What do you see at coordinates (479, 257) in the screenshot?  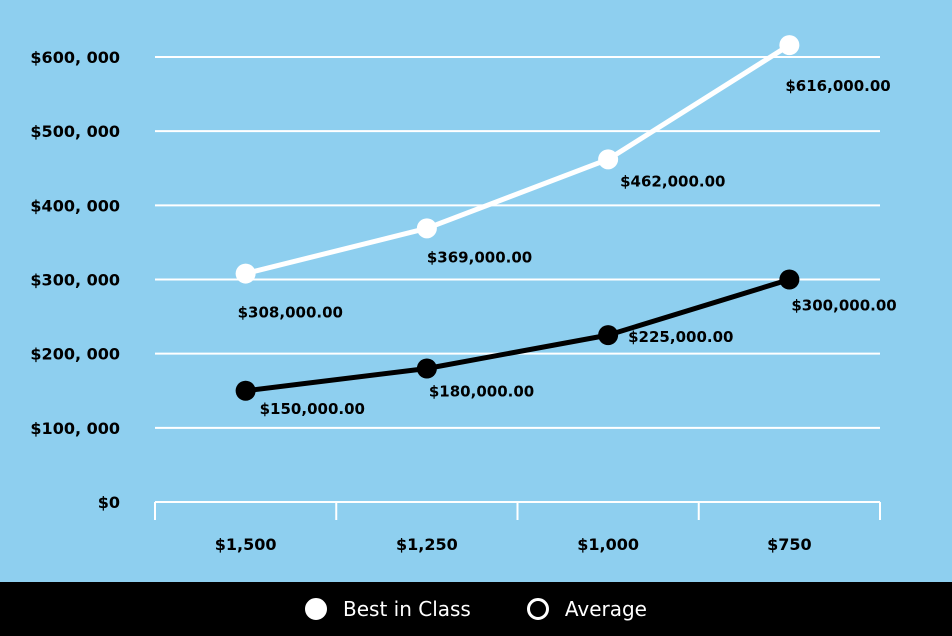 I see `data-label-best-in-class: $369,000.00` at bounding box center [479, 257].